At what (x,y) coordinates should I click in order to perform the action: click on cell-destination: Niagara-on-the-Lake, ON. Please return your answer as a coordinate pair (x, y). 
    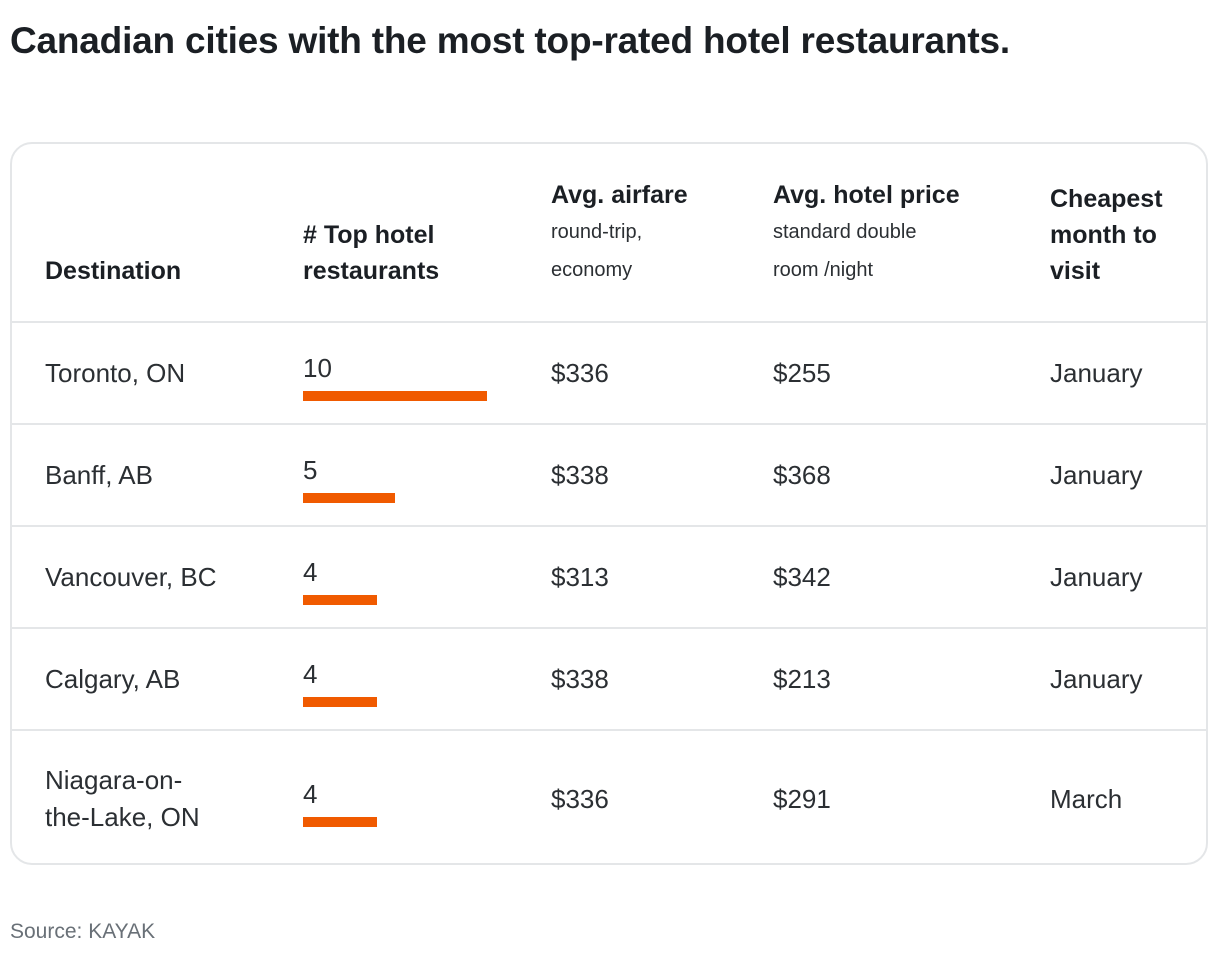
    Looking at the image, I should click on (157, 796).